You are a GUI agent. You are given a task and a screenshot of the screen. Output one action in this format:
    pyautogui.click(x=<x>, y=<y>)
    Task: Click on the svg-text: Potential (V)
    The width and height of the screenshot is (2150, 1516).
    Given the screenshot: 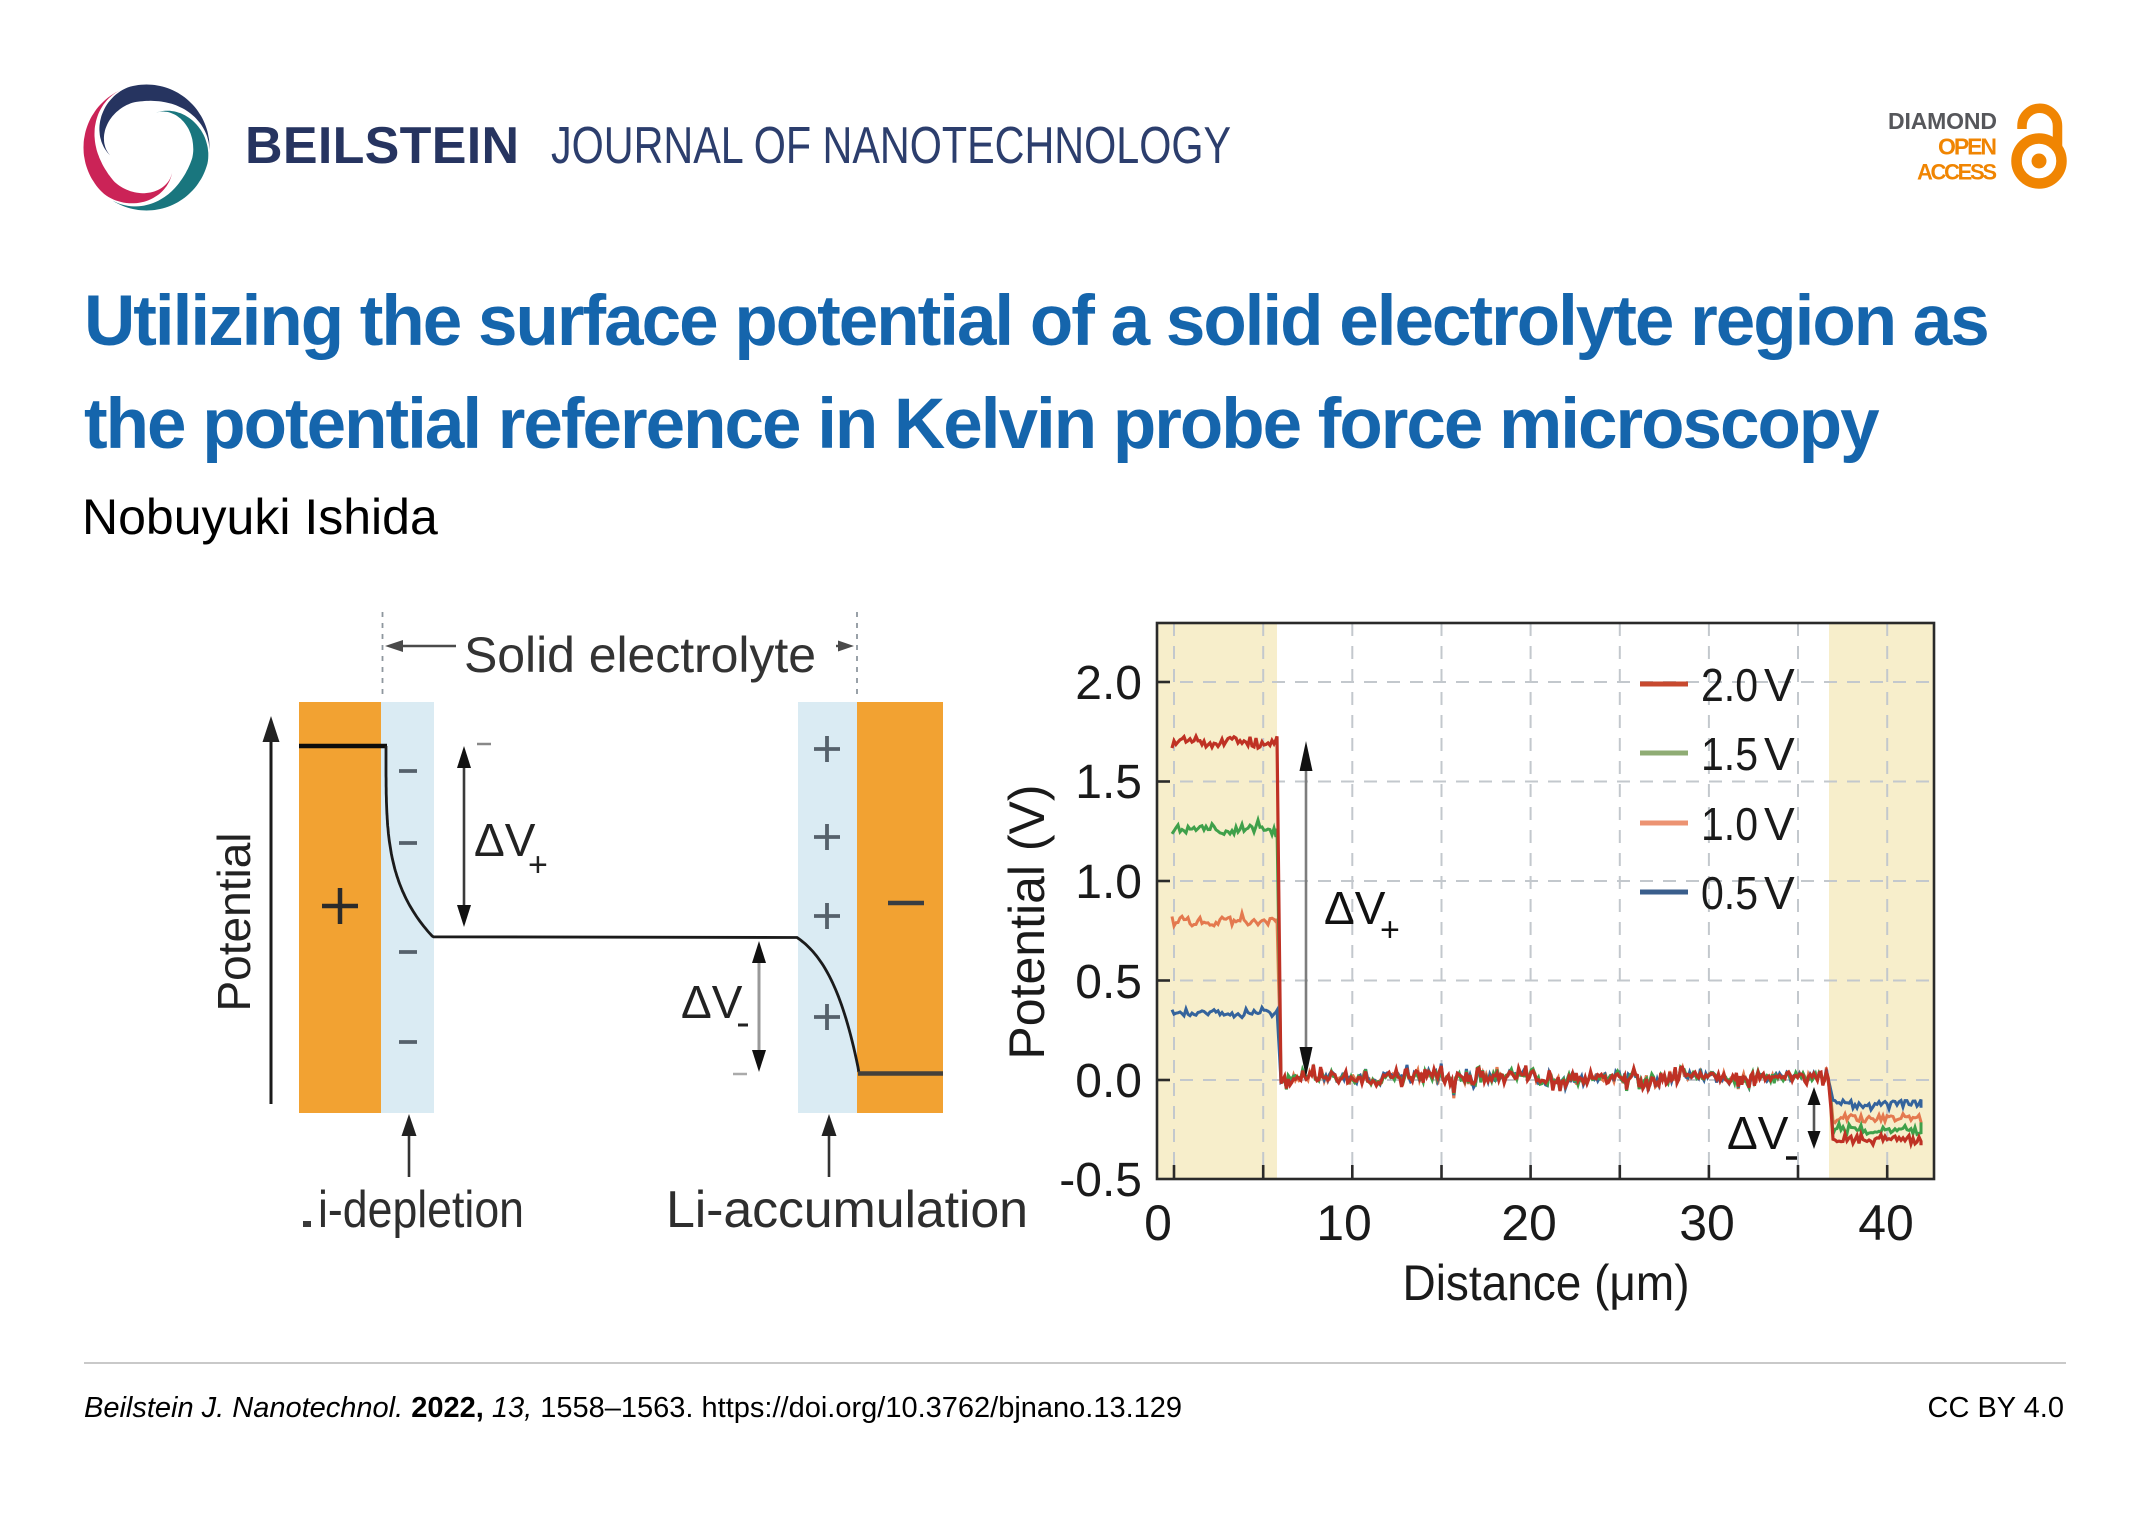 What is the action you would take?
    pyautogui.click(x=1027, y=921)
    